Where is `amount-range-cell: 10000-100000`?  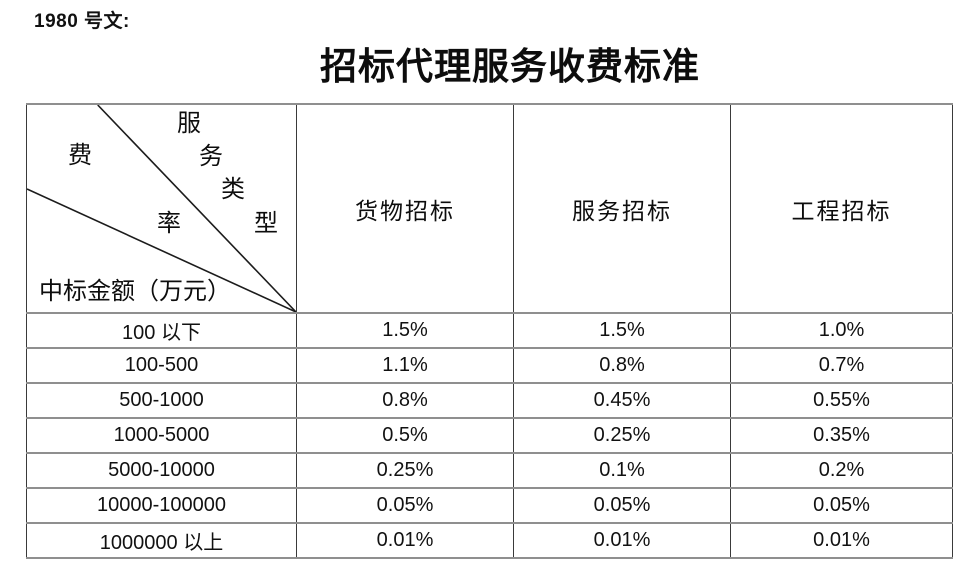 amount-range-cell: 10000-100000 is located at coordinates (161, 505).